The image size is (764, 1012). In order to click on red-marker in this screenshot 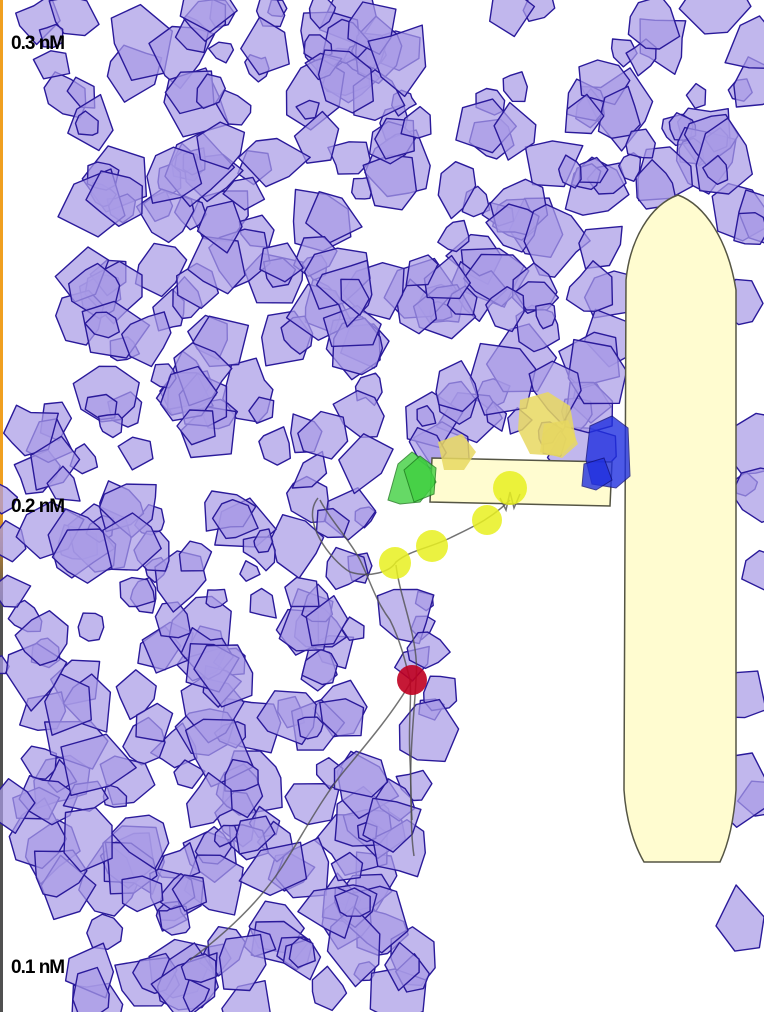, I will do `click(412, 680)`.